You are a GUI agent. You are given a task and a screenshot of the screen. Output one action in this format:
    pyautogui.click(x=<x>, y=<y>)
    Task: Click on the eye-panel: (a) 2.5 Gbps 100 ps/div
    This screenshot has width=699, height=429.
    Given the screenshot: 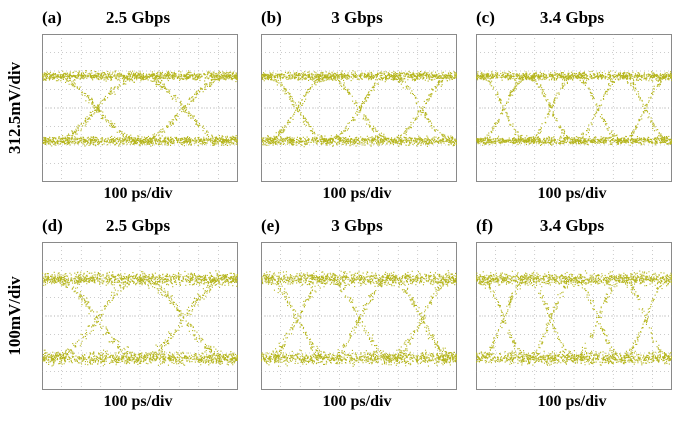 What is the action you would take?
    pyautogui.click(x=138, y=109)
    